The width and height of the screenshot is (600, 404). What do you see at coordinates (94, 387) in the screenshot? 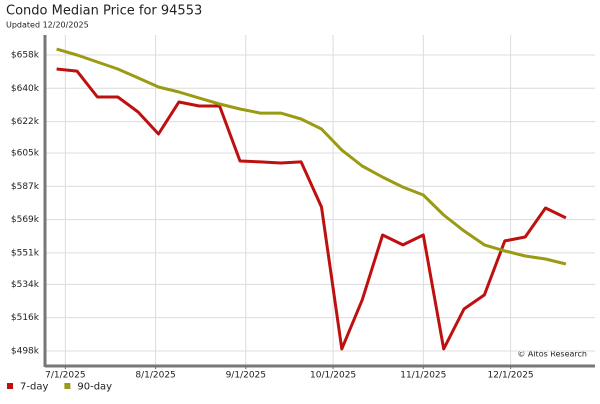
I see `legend-label: 90-day` at bounding box center [94, 387].